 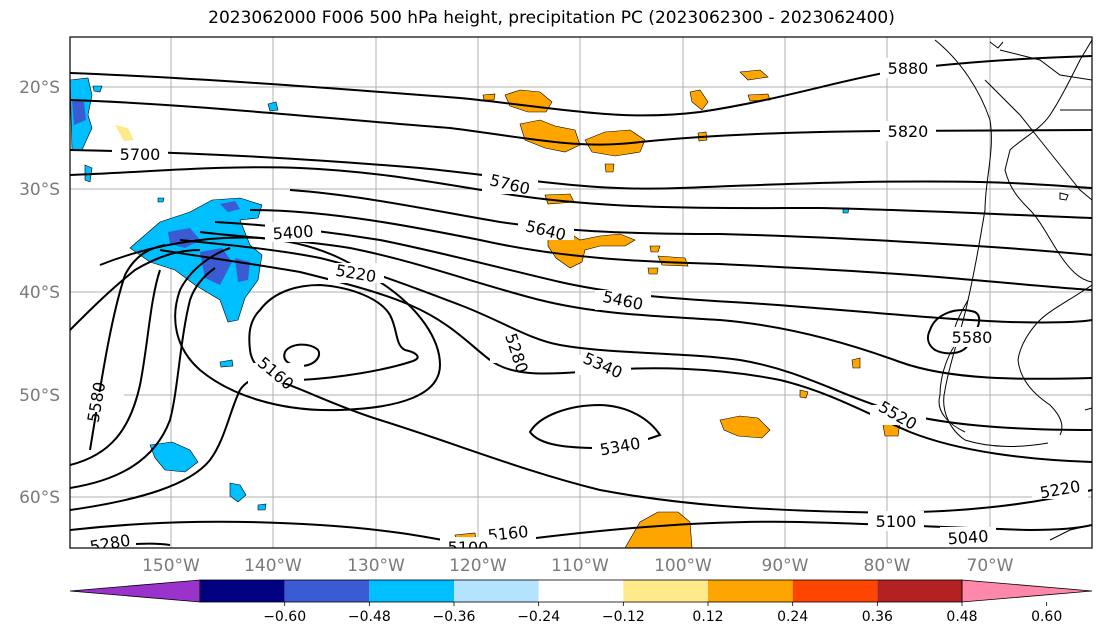 I want to click on lat-label: 40°S, so click(x=39, y=293).